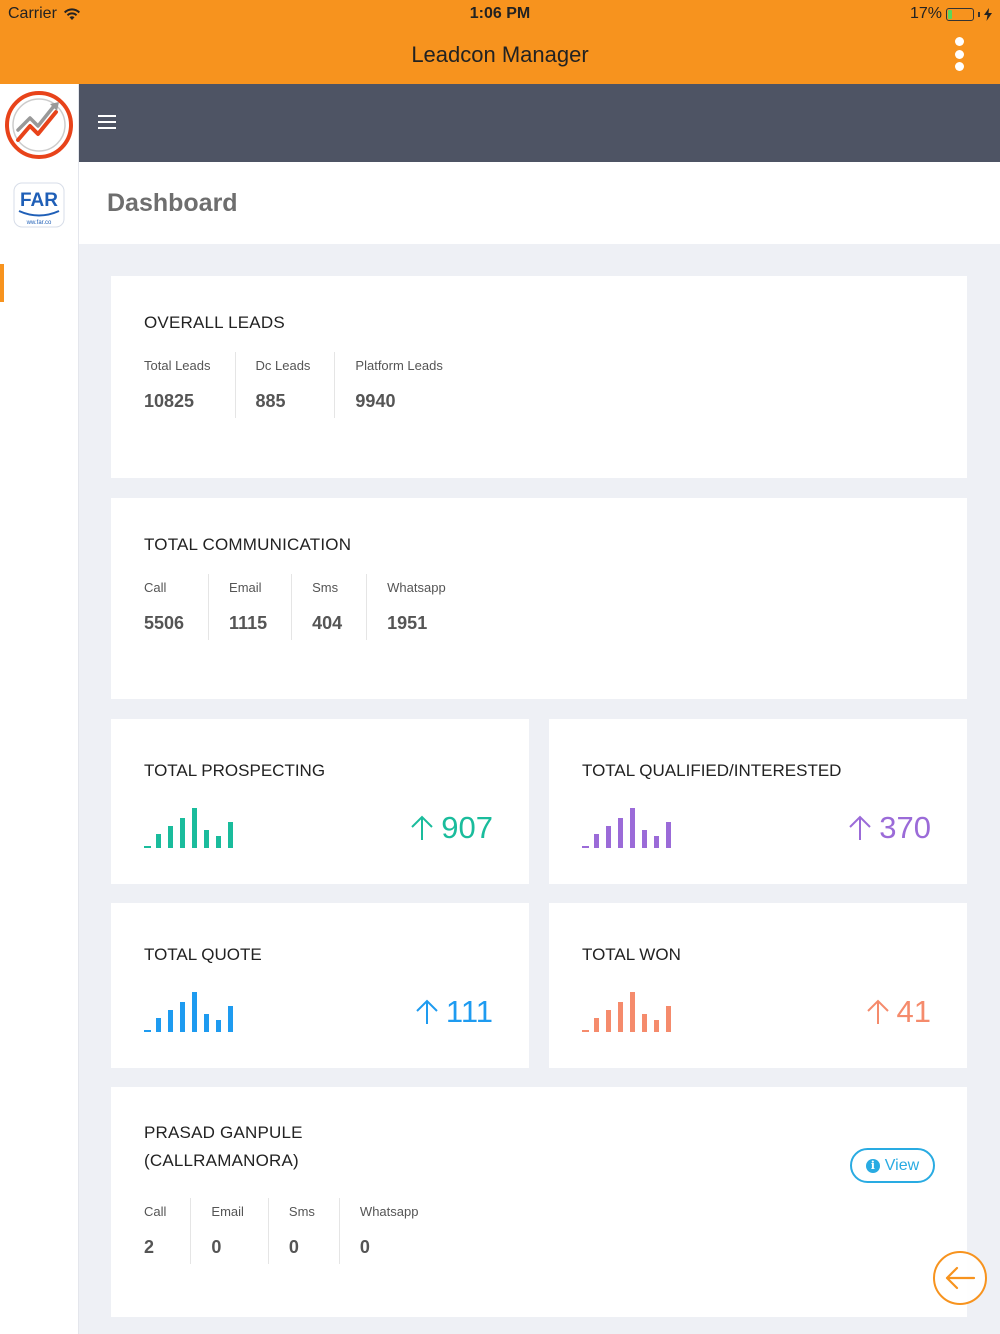 The image size is (1000, 1334). Describe the element at coordinates (320, 801) in the screenshot. I see `total-prospecting-card: TOTAL PROSPECTING 907` at that location.